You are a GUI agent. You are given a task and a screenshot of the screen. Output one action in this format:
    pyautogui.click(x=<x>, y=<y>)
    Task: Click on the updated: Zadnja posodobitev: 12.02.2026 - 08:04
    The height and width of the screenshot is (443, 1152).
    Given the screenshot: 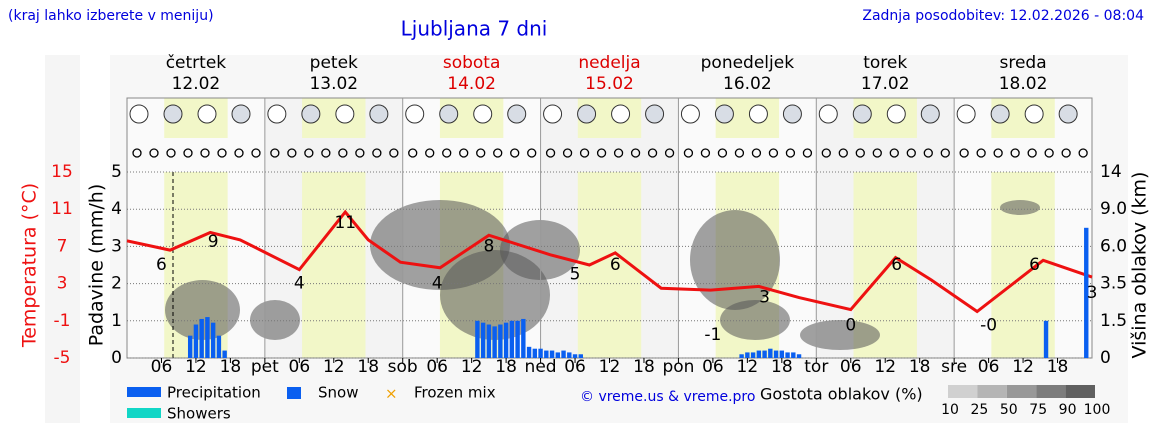 What is the action you would take?
    pyautogui.click(x=1003, y=16)
    